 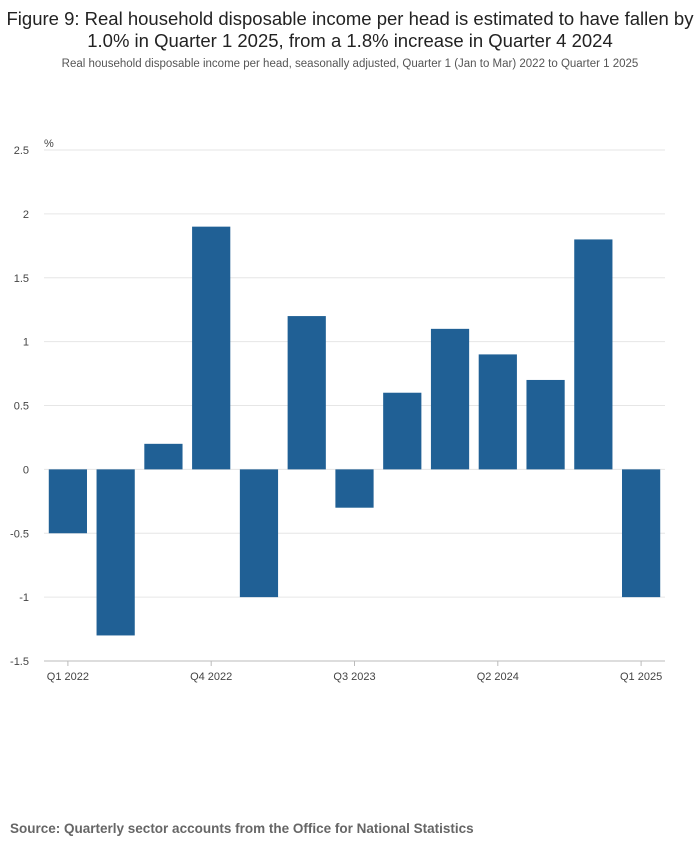 What do you see at coordinates (26, 343) in the screenshot?
I see `y-tick-label: 1` at bounding box center [26, 343].